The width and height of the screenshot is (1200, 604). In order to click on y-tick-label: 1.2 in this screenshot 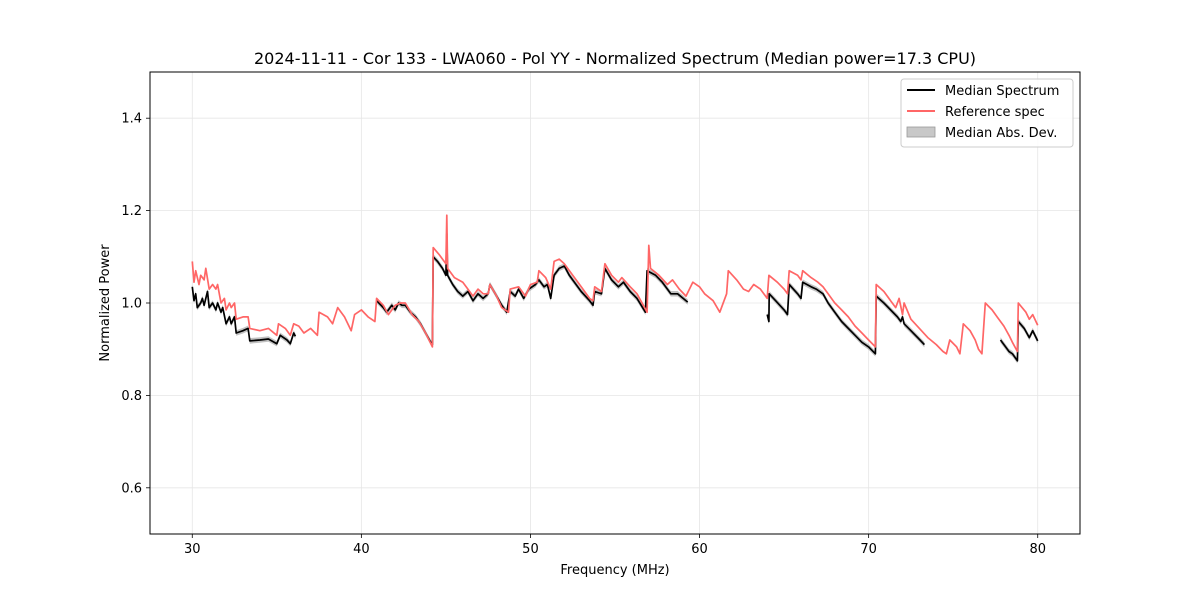, I will do `click(131, 211)`.